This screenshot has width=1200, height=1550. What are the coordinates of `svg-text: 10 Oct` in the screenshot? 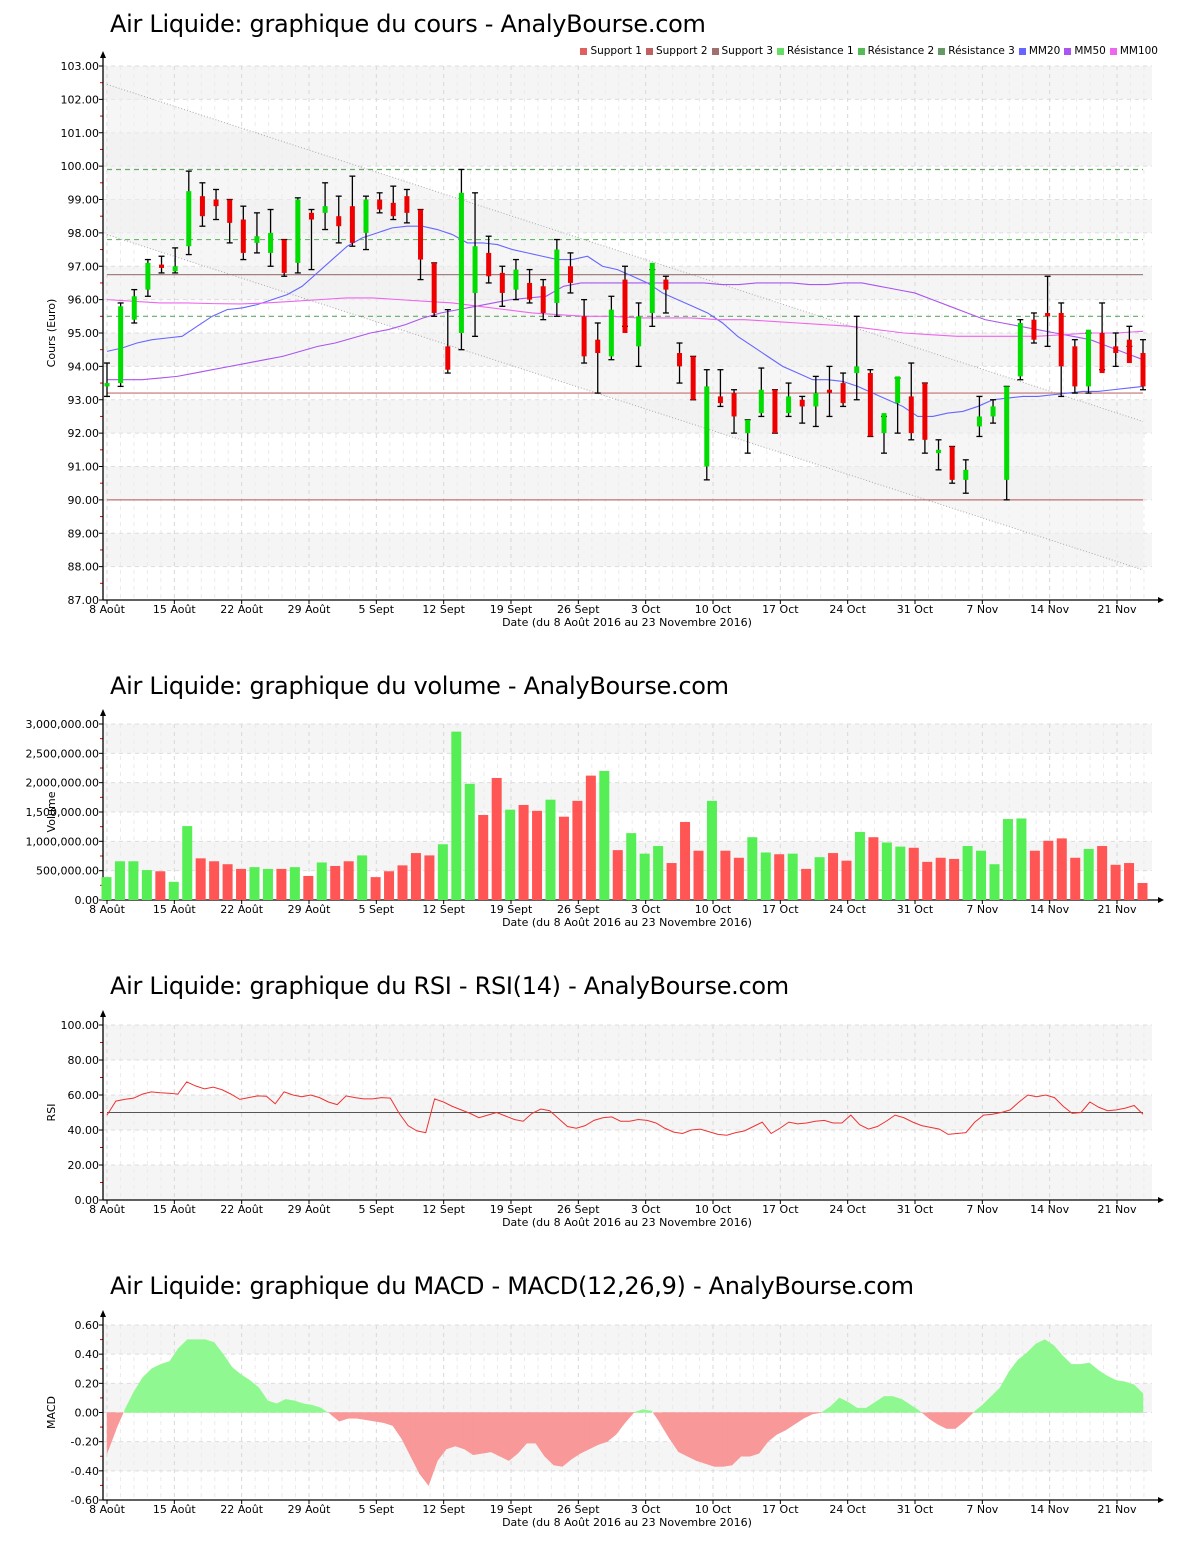 It's located at (713, 909).